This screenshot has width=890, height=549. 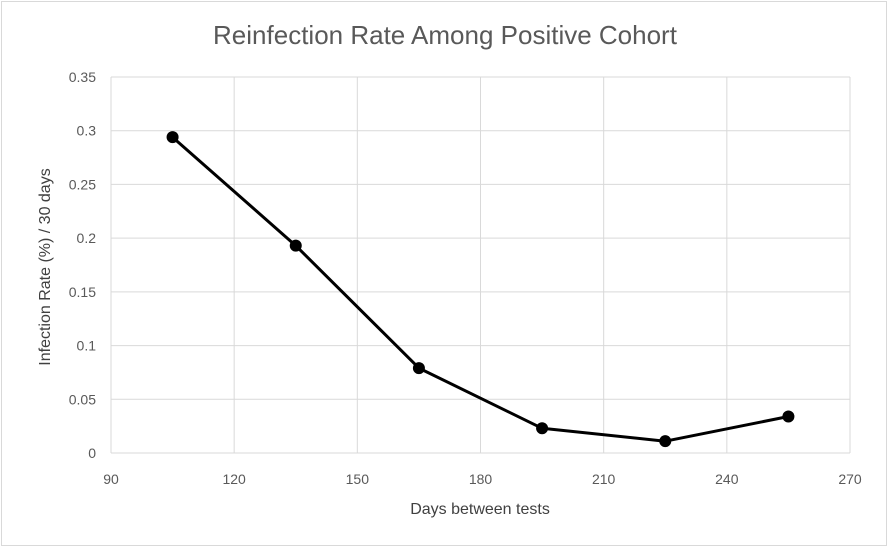 I want to click on y-tick-label: 0.2, so click(x=87, y=238).